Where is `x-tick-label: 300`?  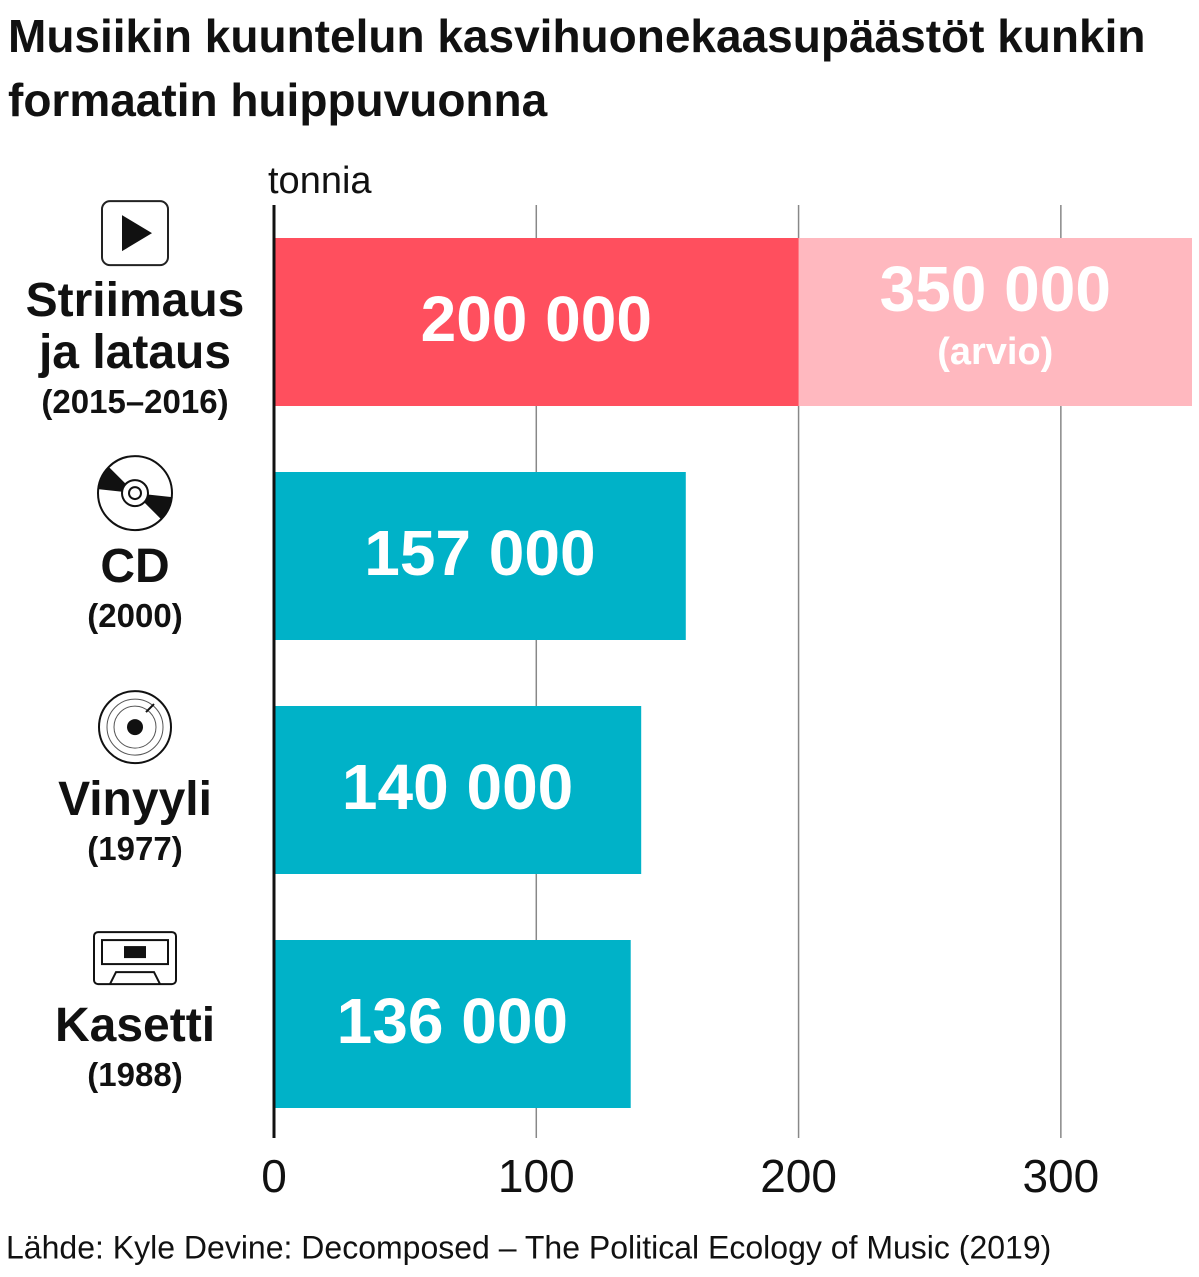 x-tick-label: 300 is located at coordinates (1060, 1176).